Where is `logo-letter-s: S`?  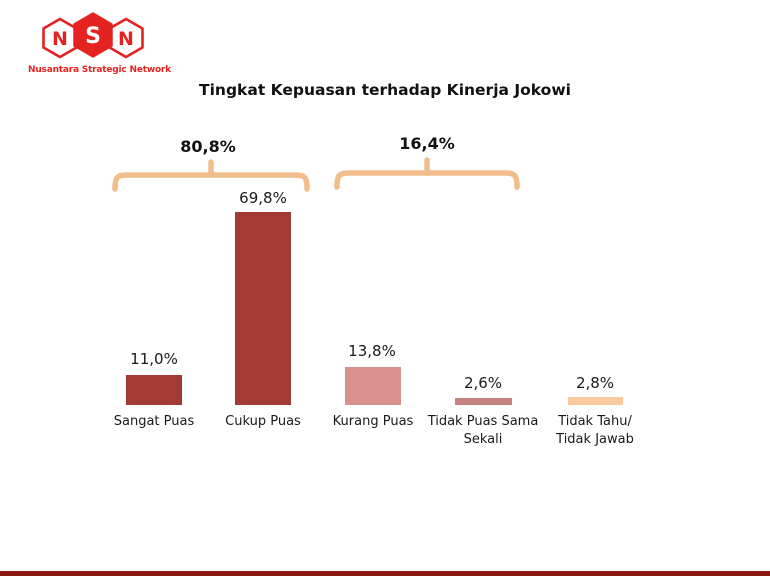 logo-letter-s: S is located at coordinates (93, 36).